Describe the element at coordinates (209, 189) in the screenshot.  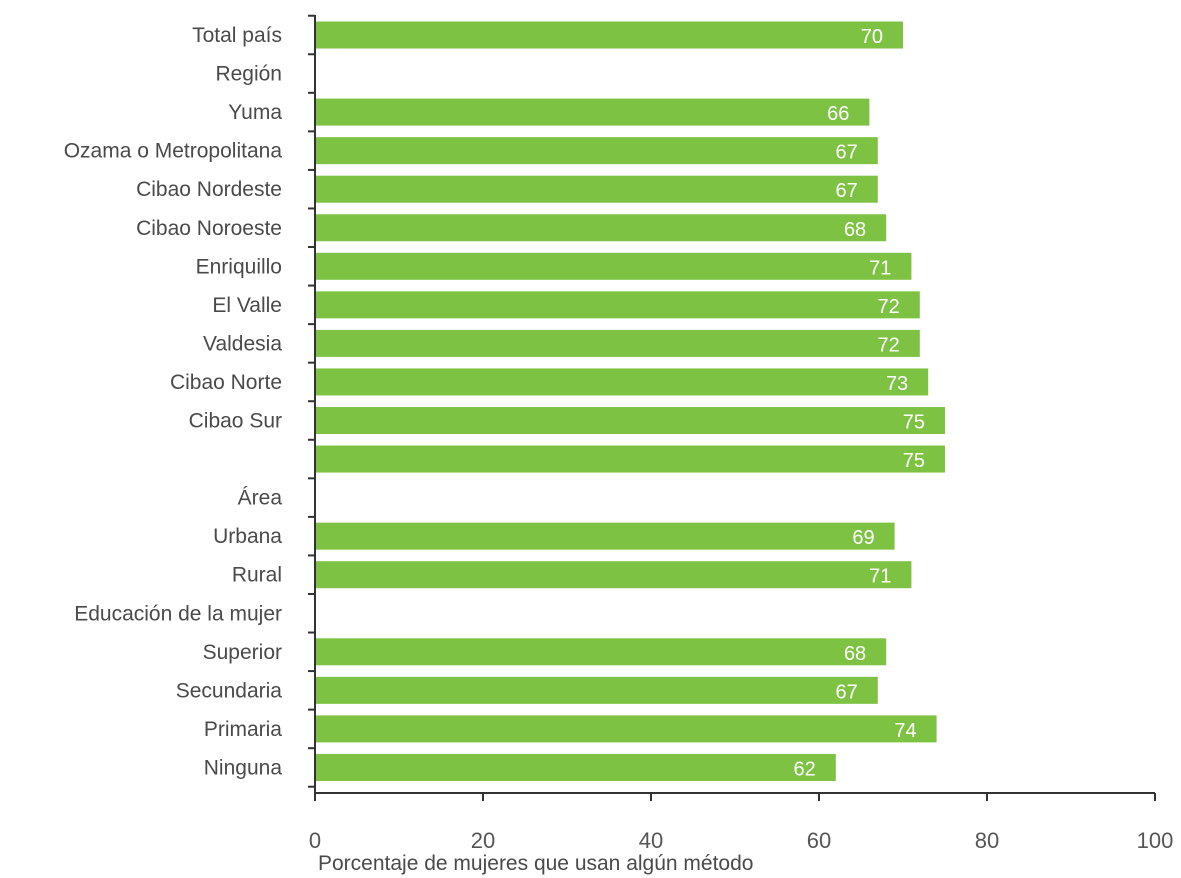
I see `category-label: Cibao Nordeste` at that location.